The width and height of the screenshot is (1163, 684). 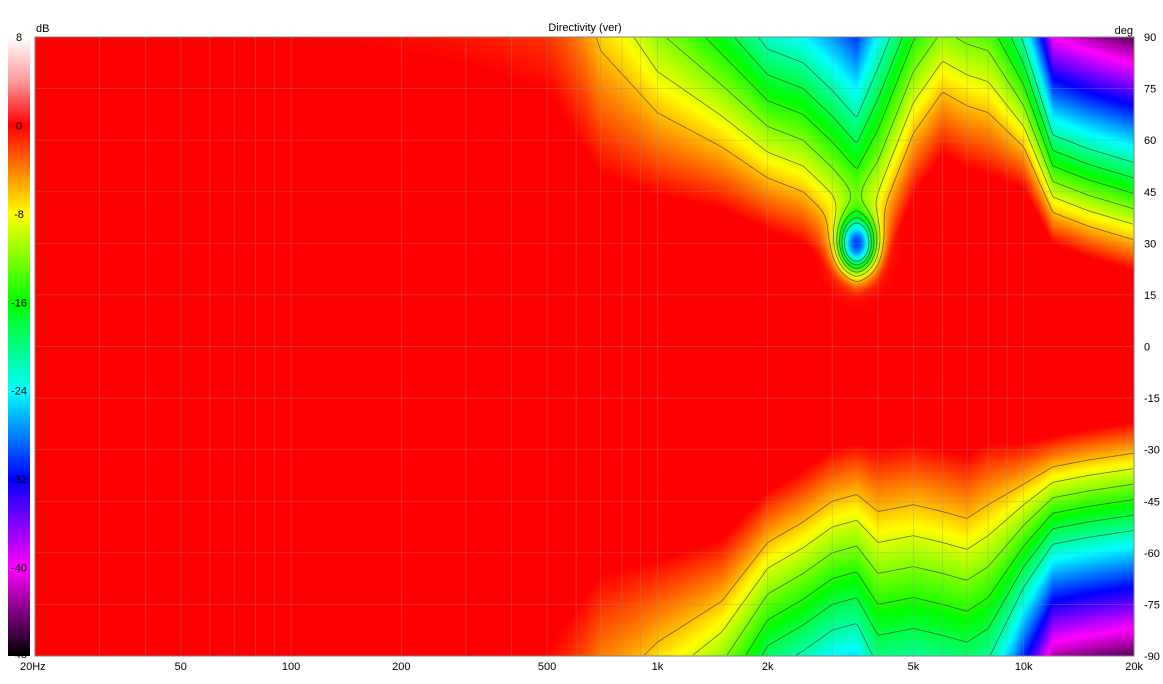 I want to click on y-tick-label: -15, so click(x=1152, y=399).